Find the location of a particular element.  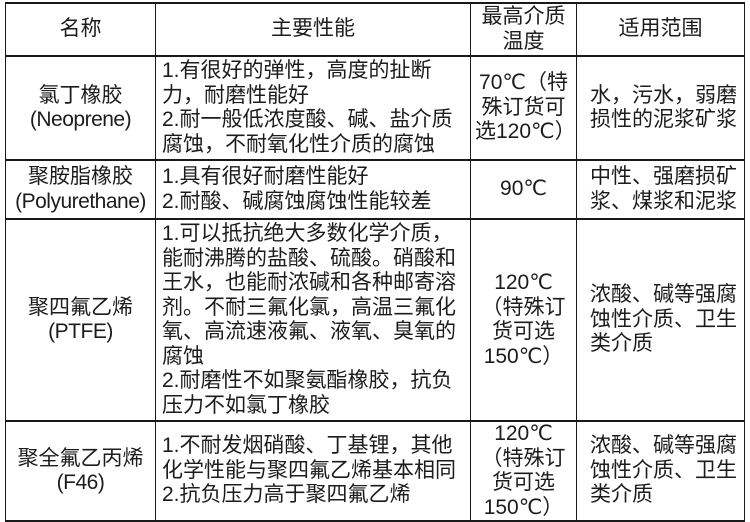

max-temperature-cell: 70℃（特殊订货可选120℃） is located at coordinates (523, 108).